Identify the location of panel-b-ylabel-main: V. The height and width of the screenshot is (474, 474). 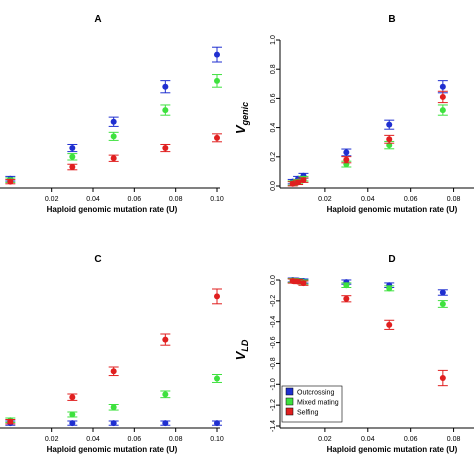
(240, 129).